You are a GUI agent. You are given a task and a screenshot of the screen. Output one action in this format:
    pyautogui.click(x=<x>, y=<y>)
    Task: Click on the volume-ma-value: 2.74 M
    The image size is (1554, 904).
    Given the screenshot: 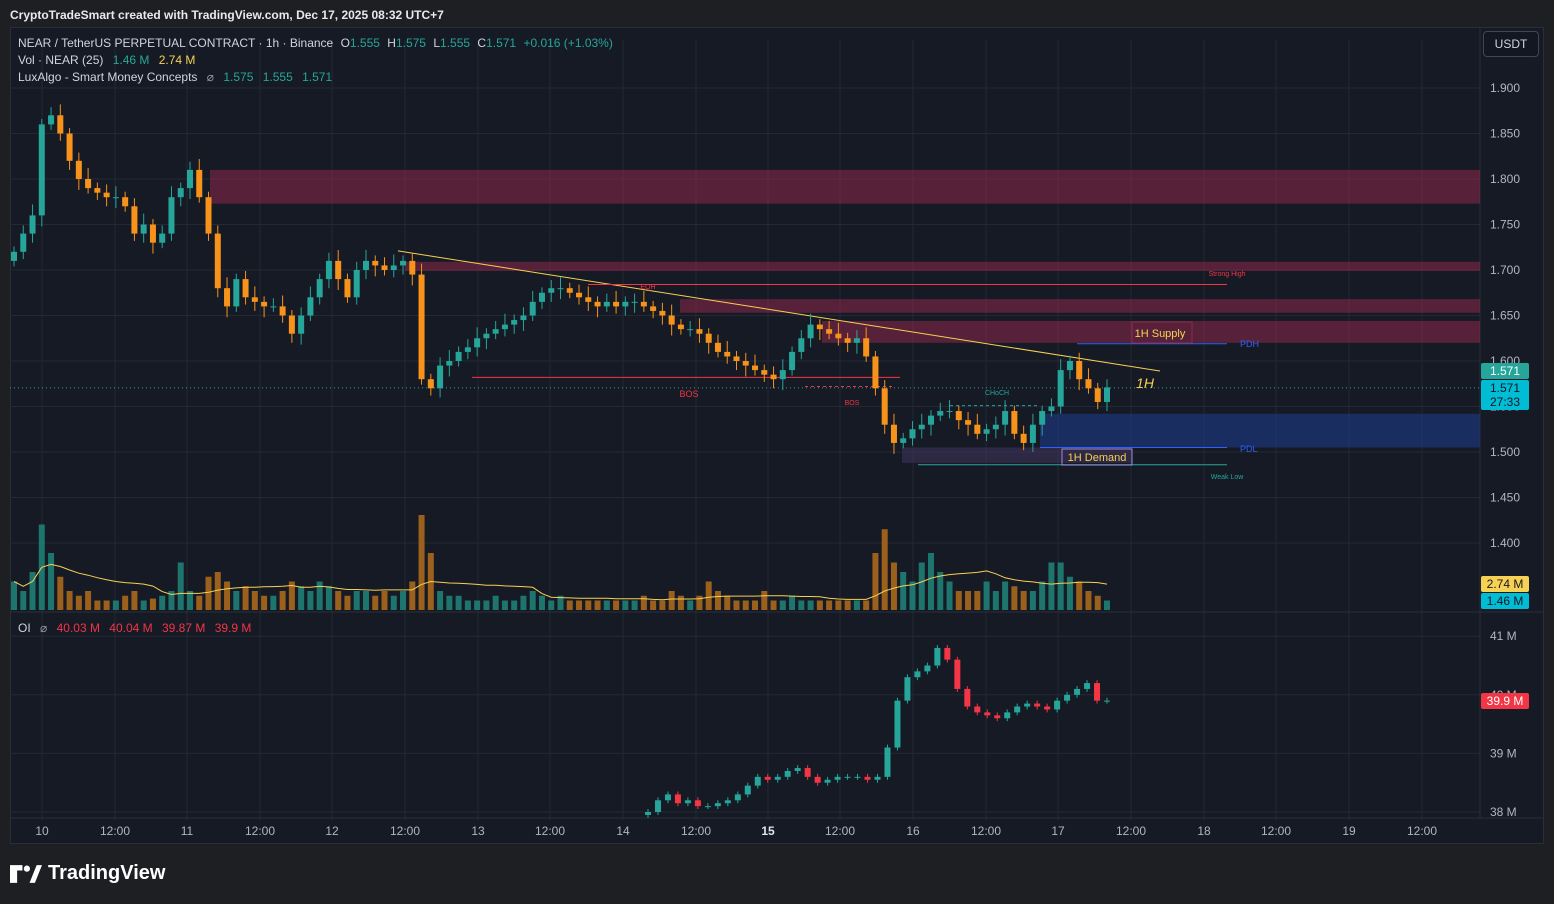 What is the action you would take?
    pyautogui.click(x=177, y=60)
    